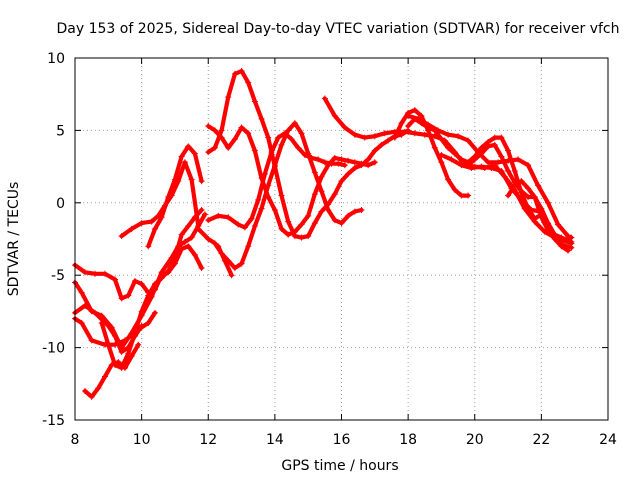 This screenshot has height=480, width=640. I want to click on series-track-j, so click(308, 154).